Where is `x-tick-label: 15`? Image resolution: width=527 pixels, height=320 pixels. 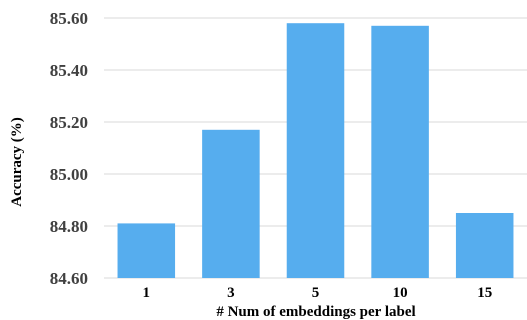 x-tick-label: 15 is located at coordinates (484, 293).